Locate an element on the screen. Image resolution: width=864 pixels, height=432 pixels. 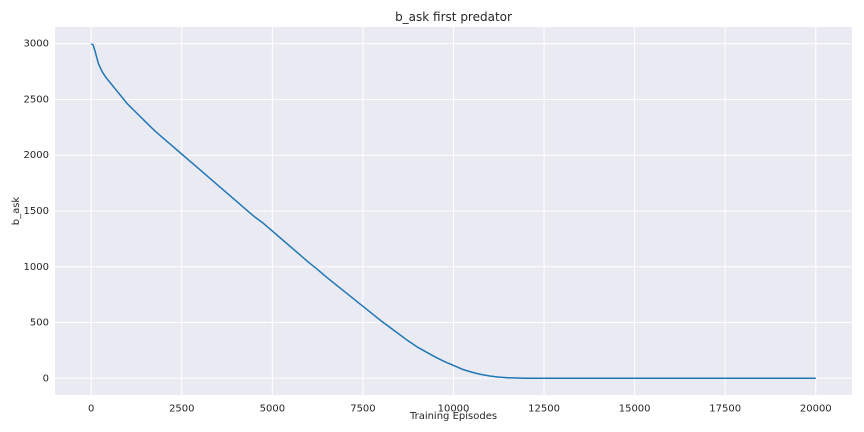
x-axis-title: Training Episodes is located at coordinates (453, 416).